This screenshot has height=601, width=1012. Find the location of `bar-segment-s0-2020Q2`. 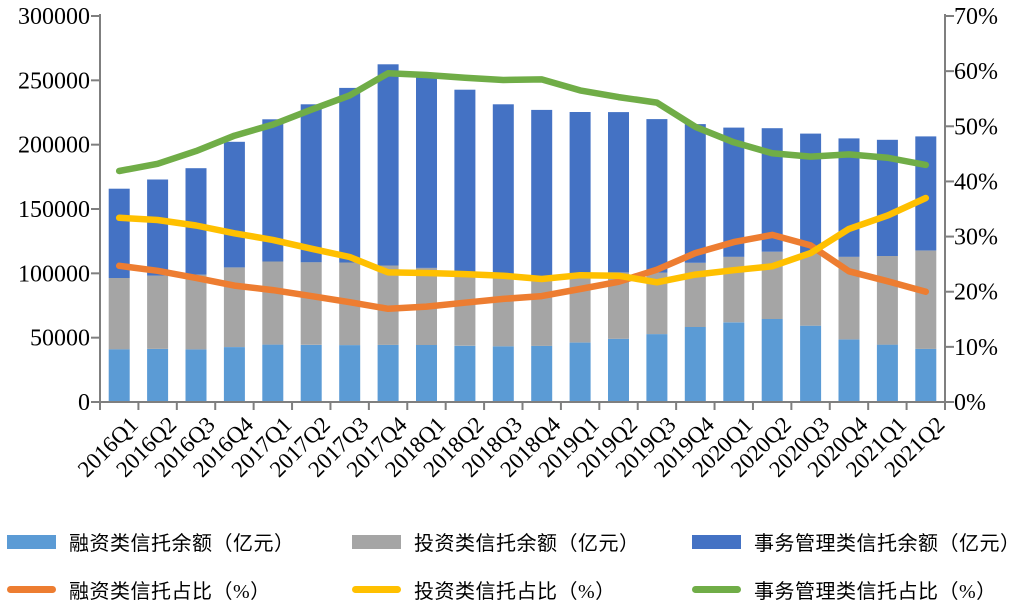

bar-segment-s0-2020Q2 is located at coordinates (772, 360).